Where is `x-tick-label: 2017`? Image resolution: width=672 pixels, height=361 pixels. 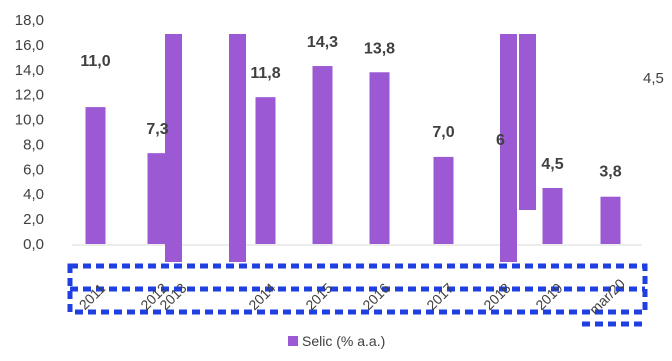
x-tick-label: 2017 is located at coordinates (439, 296).